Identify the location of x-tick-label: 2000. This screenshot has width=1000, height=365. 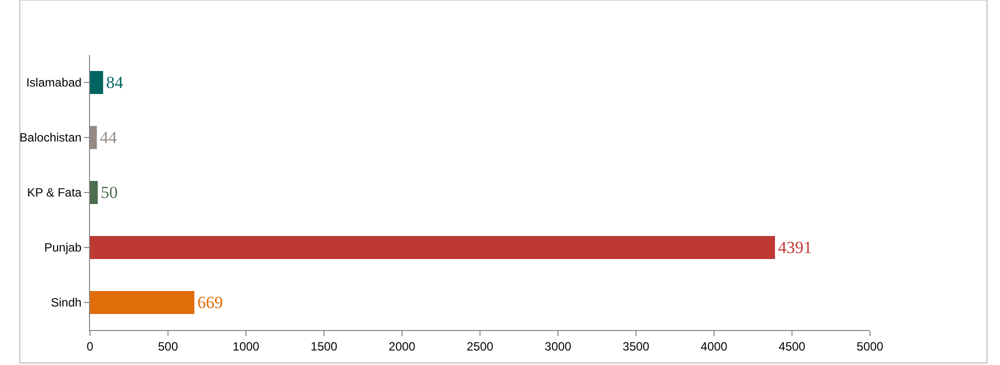
(402, 346).